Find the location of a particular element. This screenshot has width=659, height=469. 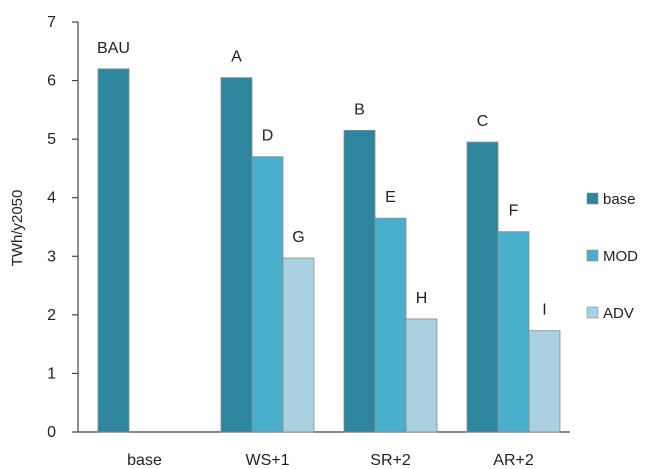

x-tick-label: AR+2 is located at coordinates (513, 460).